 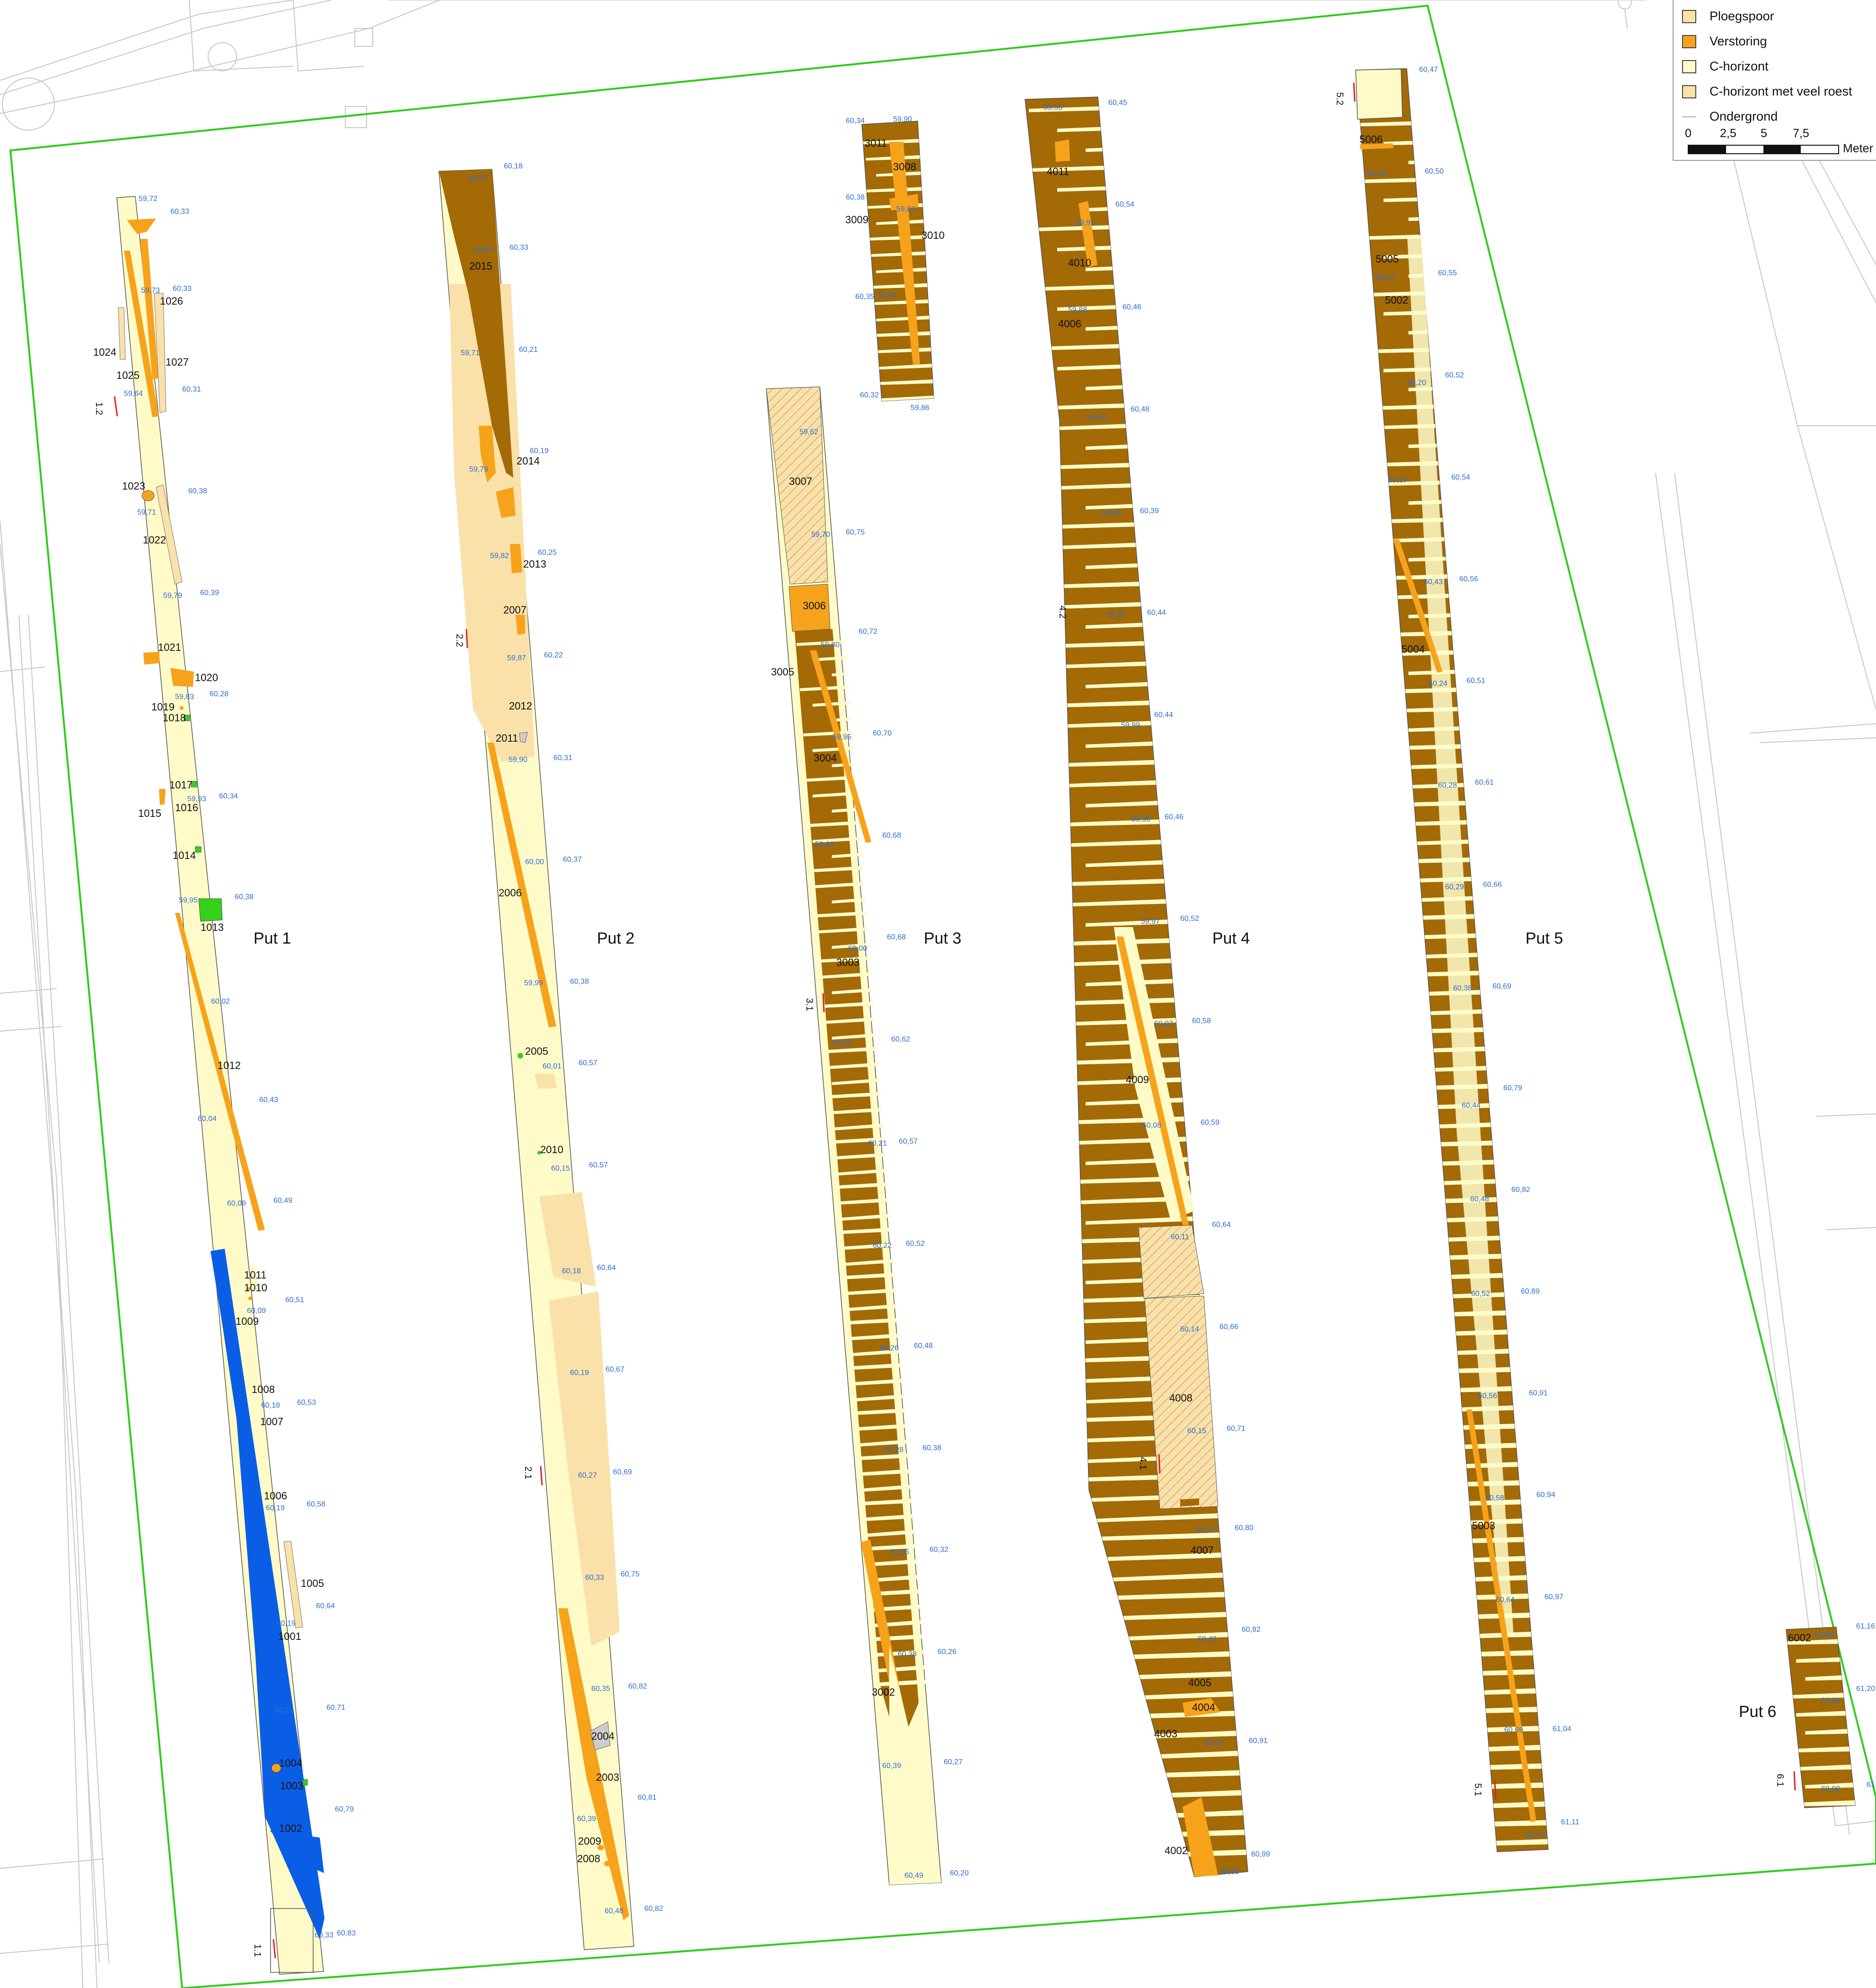 I want to click on trench-label-put-4: Put 4, so click(x=1231, y=938).